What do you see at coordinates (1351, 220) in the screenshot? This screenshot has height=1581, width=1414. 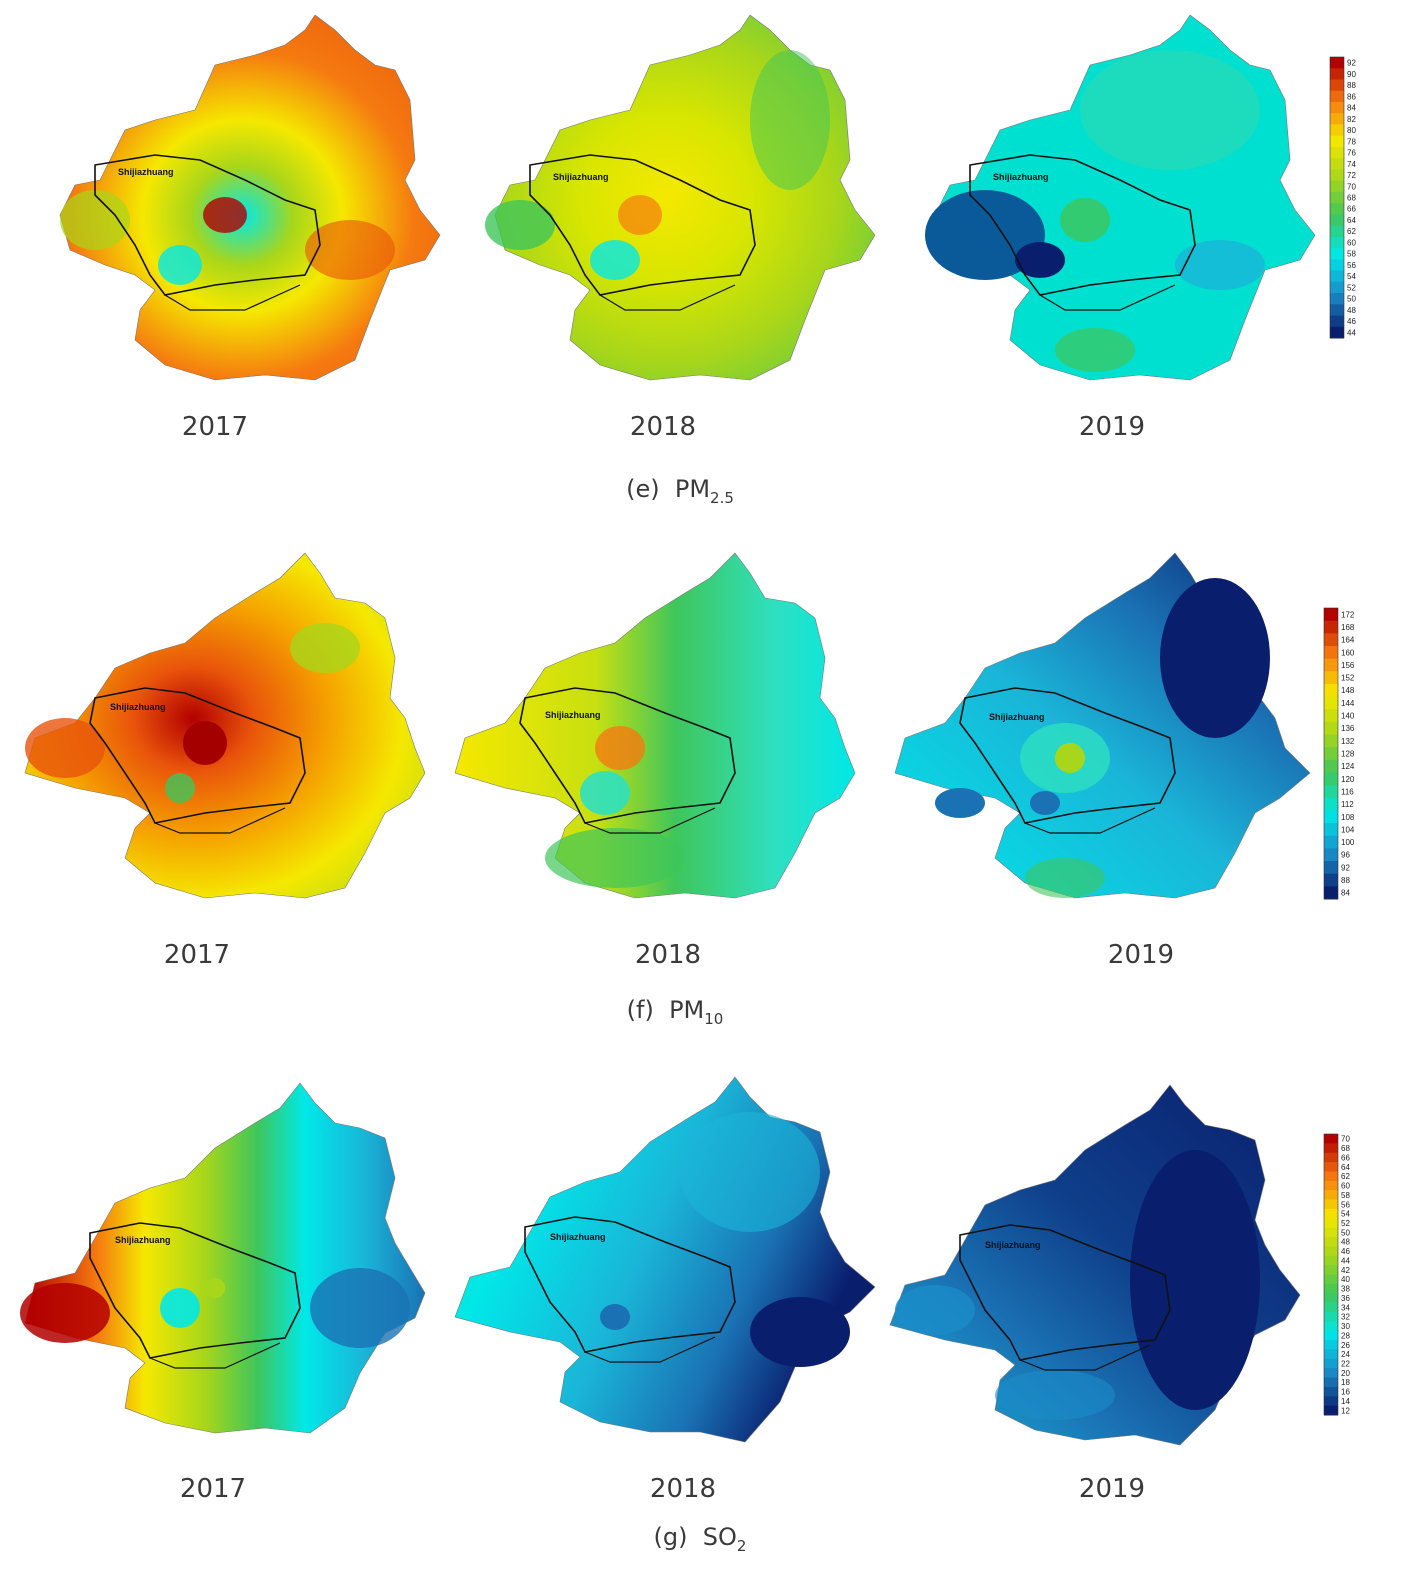 I see `colorbar-tick-label: 64` at bounding box center [1351, 220].